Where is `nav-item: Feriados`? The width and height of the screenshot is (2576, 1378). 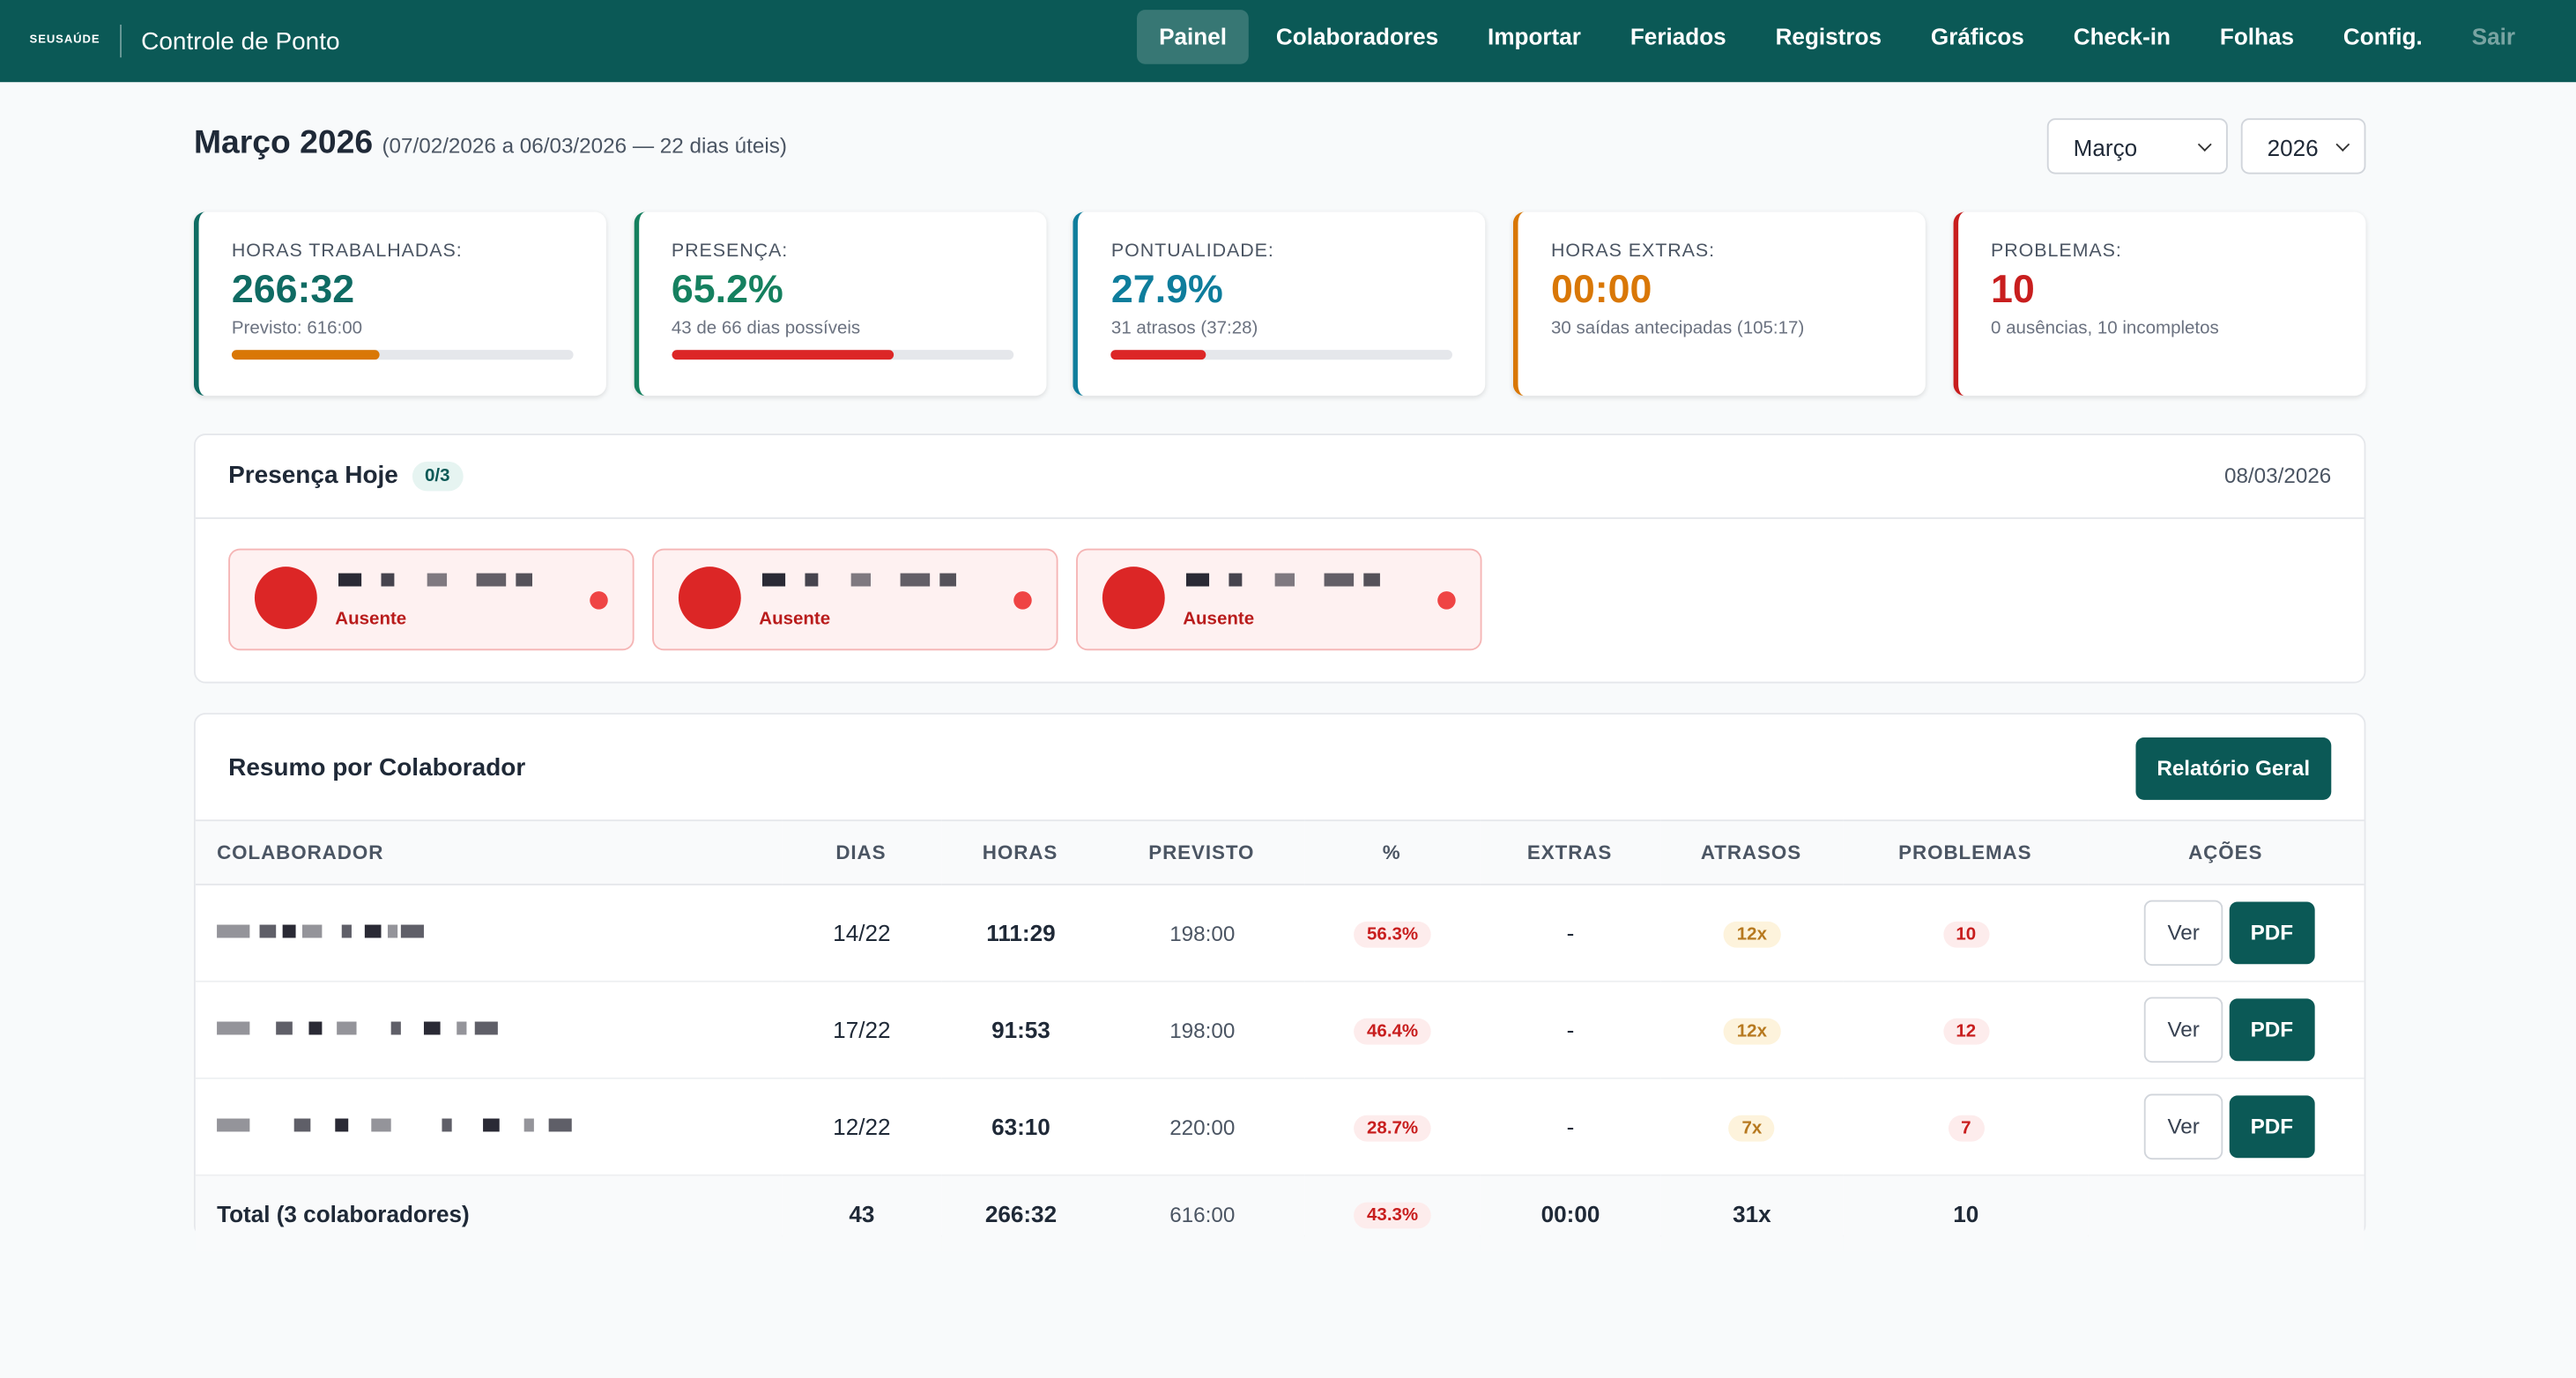 nav-item: Feriados is located at coordinates (1677, 36).